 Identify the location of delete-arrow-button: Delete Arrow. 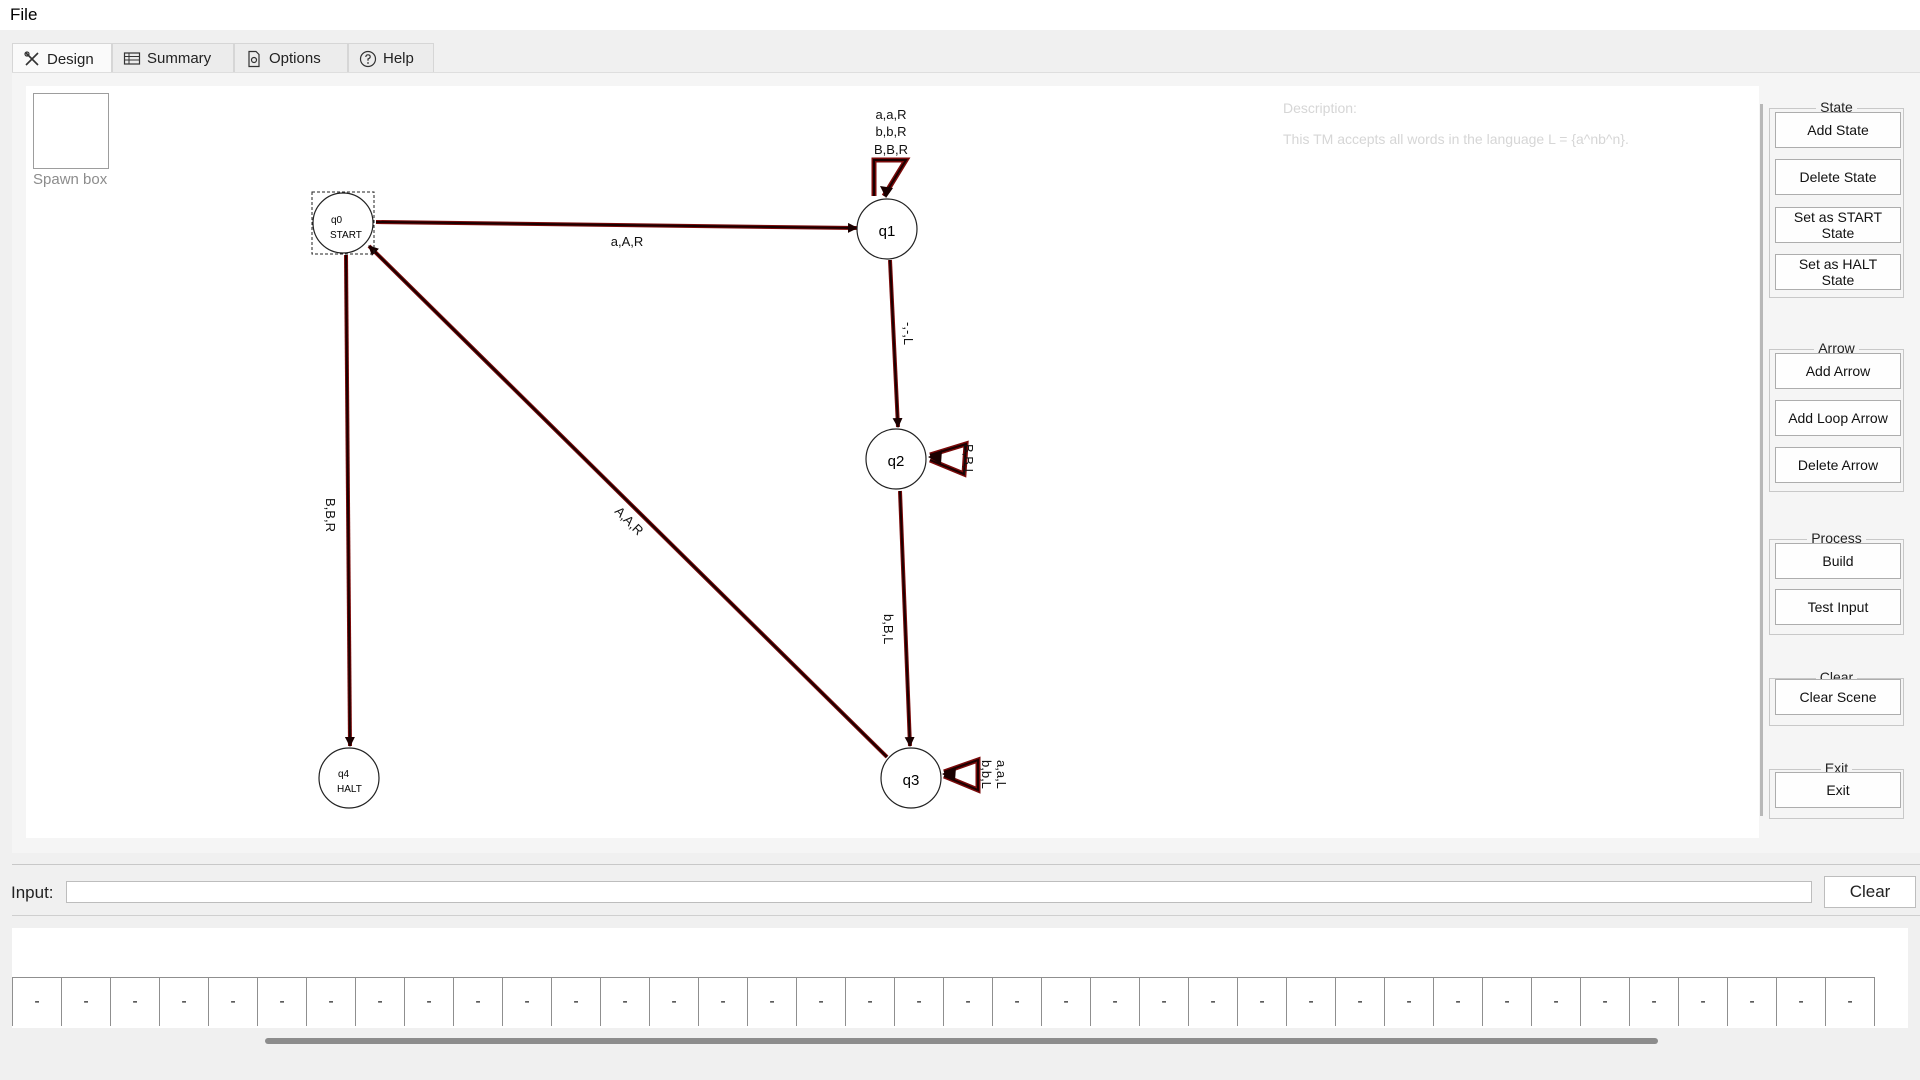
(1838, 465).